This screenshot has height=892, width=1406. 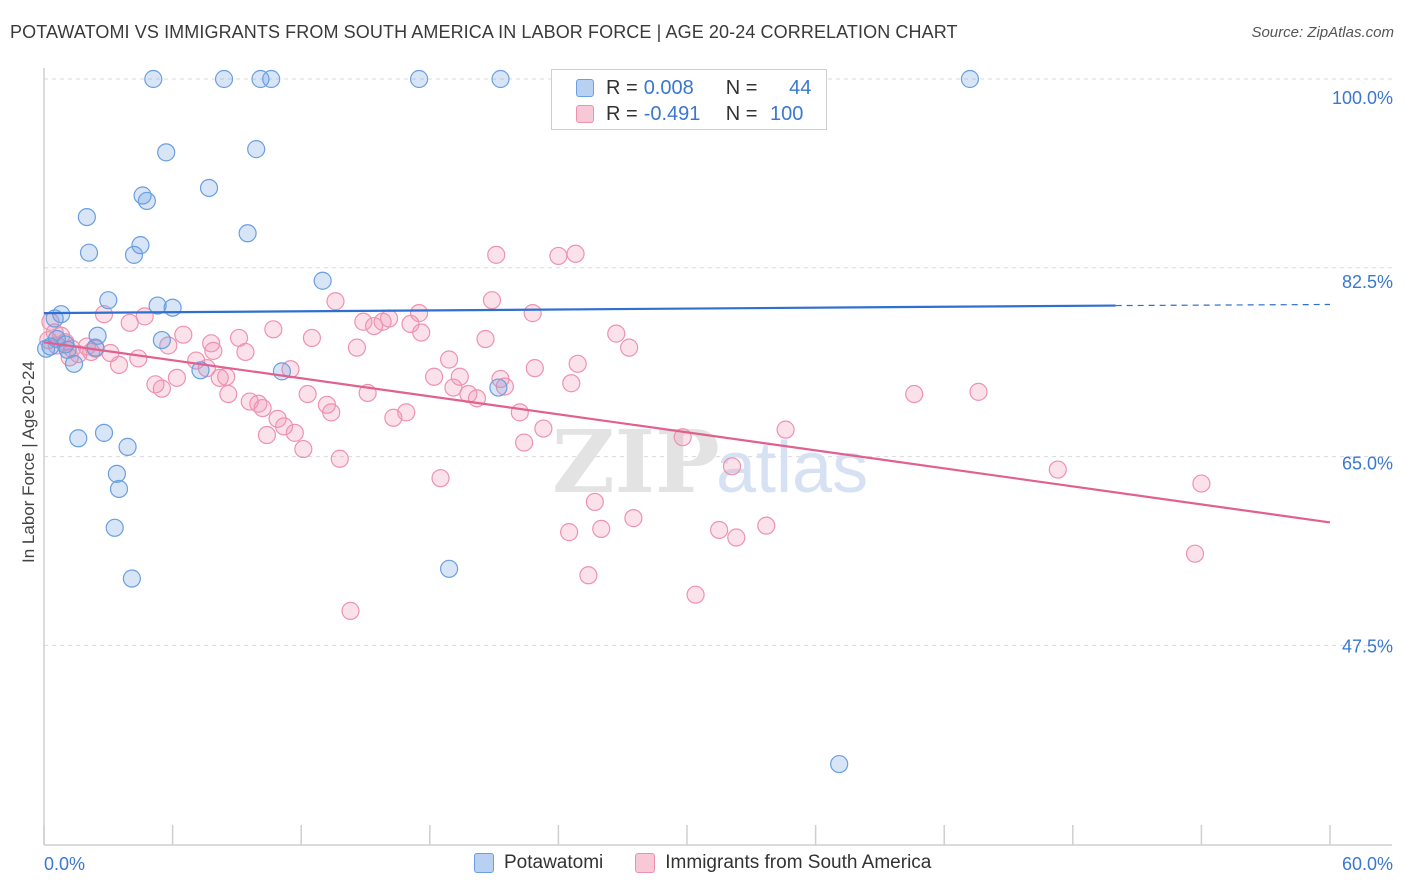 I want to click on immigrants-r-value: -0.491, so click(x=672, y=113).